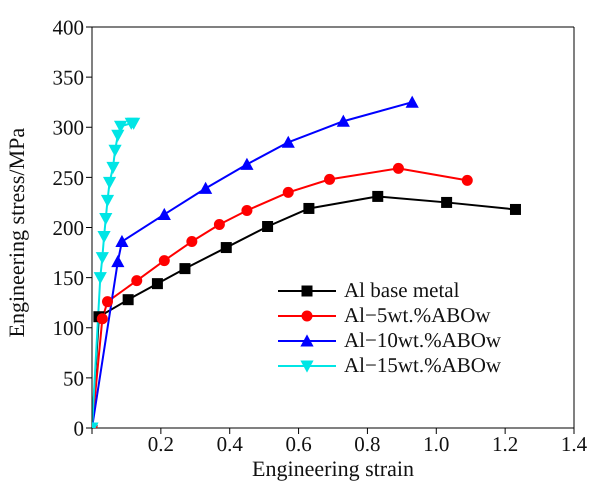 The image size is (597, 486). What do you see at coordinates (68, 78) in the screenshot?
I see `y-tick-label: 350` at bounding box center [68, 78].